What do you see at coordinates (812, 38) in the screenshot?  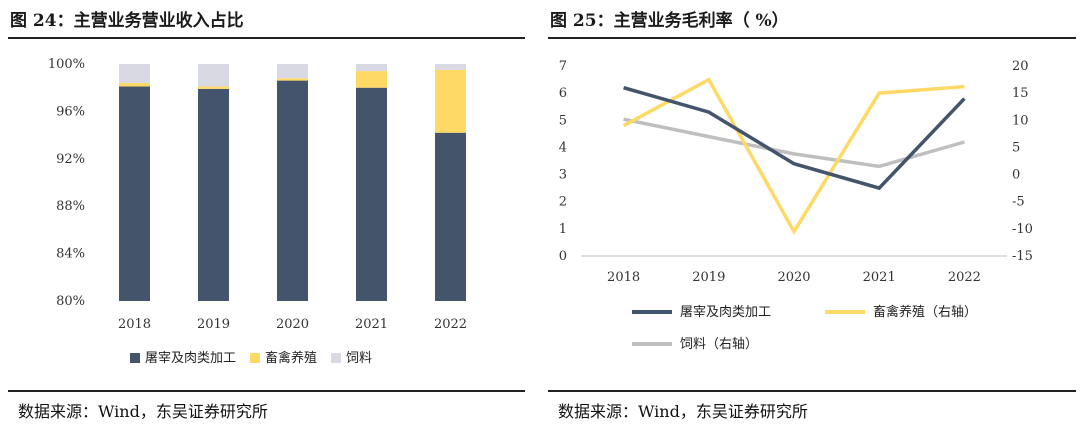 I see `right-title-rule` at bounding box center [812, 38].